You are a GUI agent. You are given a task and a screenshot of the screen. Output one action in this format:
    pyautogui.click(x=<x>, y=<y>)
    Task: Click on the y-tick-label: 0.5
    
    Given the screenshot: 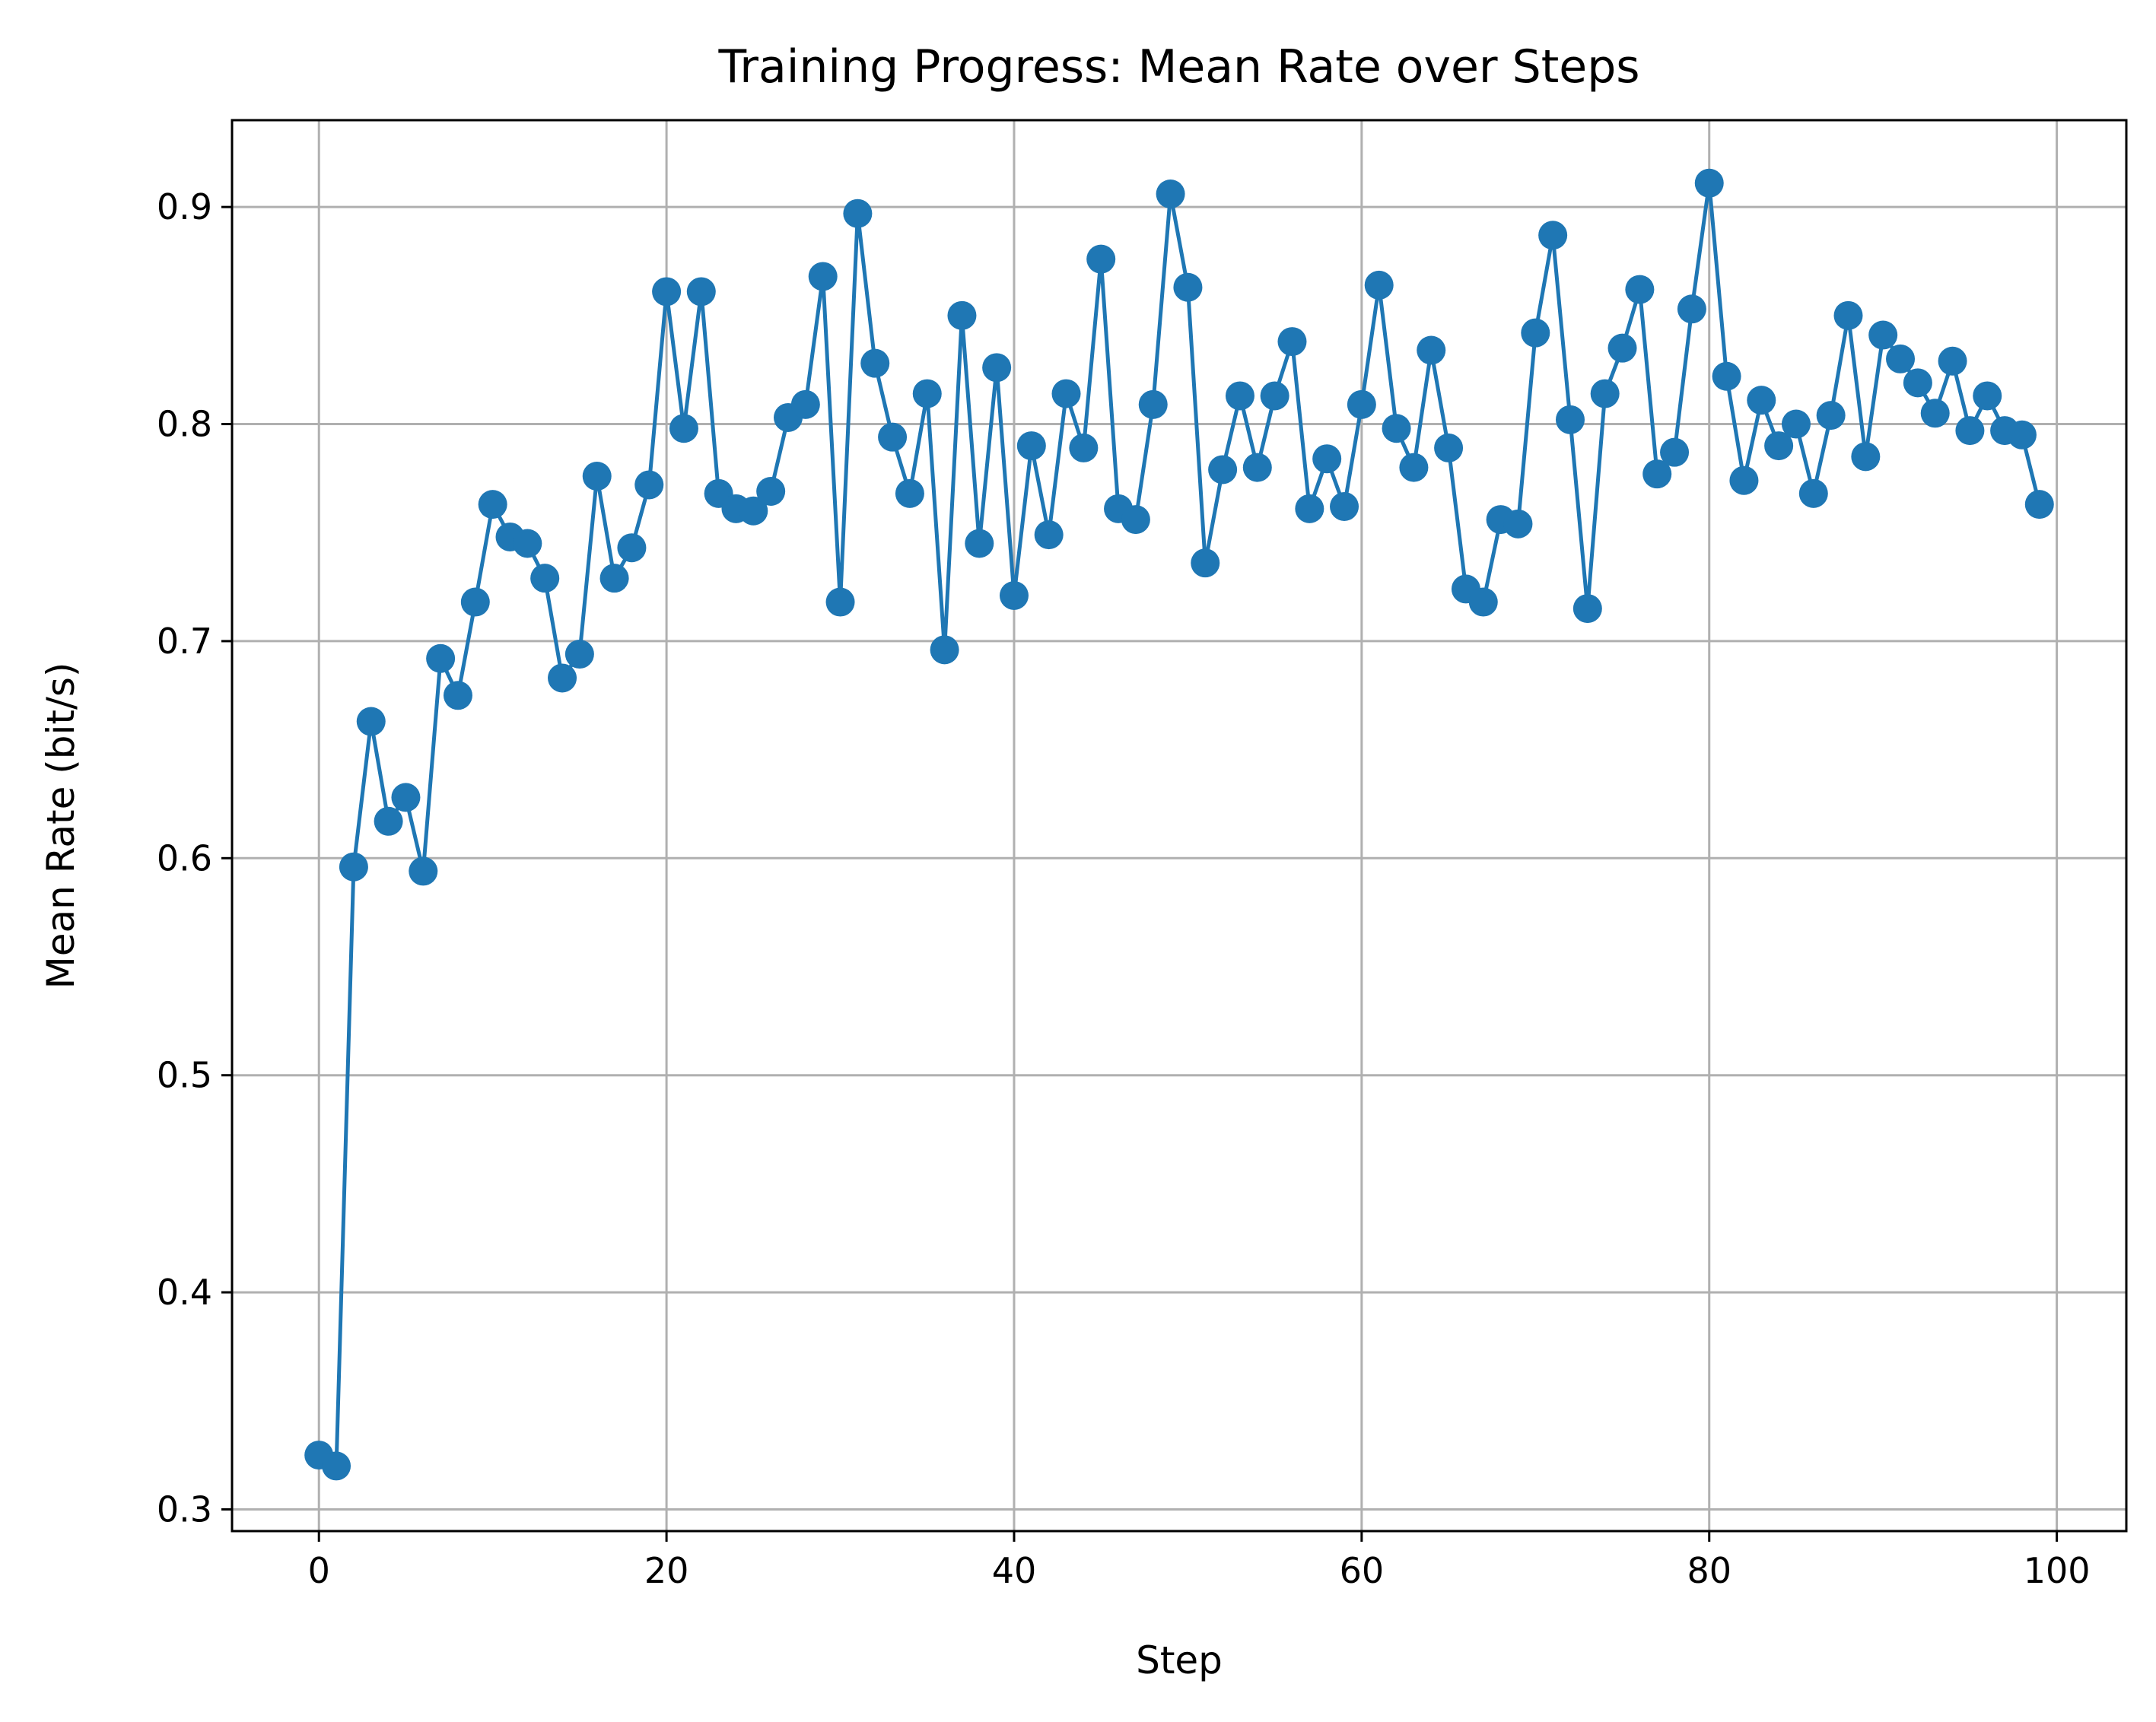 What is the action you would take?
    pyautogui.click(x=185, y=1075)
    